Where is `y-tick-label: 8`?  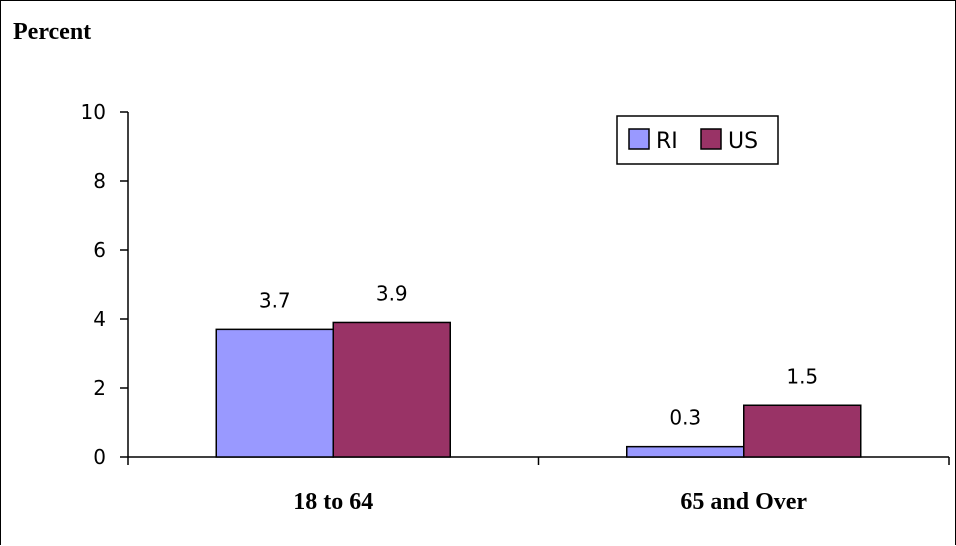
y-tick-label: 8 is located at coordinates (99, 181).